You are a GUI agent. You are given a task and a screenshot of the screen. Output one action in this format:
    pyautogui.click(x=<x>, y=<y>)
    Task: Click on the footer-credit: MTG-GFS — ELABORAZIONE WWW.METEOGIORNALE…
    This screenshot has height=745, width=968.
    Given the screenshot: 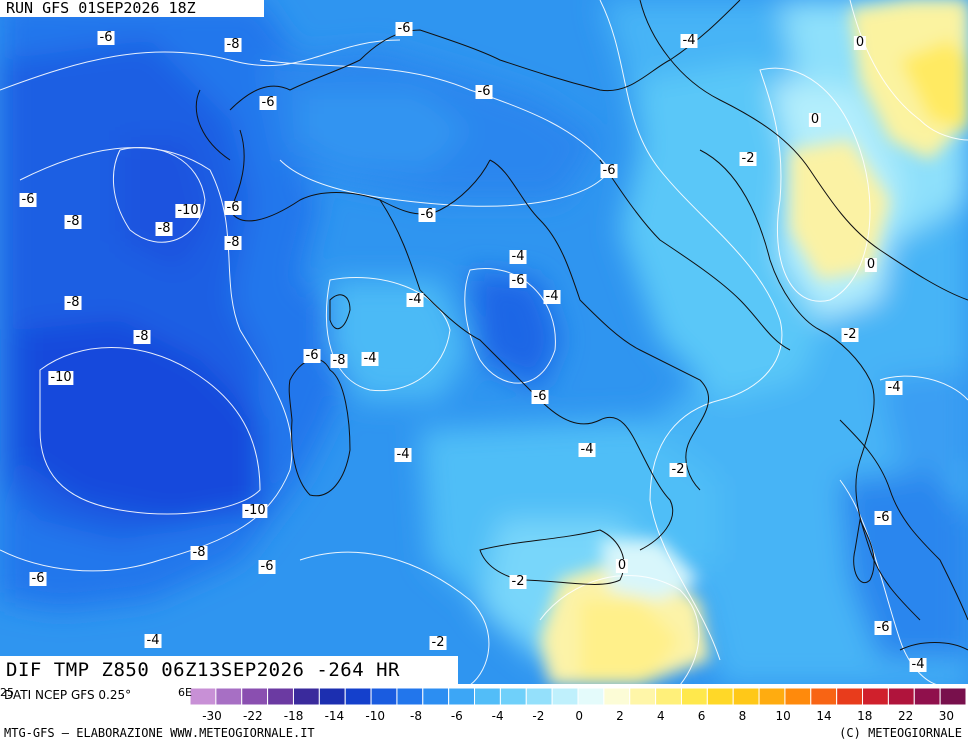 What is the action you would take?
    pyautogui.click(x=159, y=733)
    